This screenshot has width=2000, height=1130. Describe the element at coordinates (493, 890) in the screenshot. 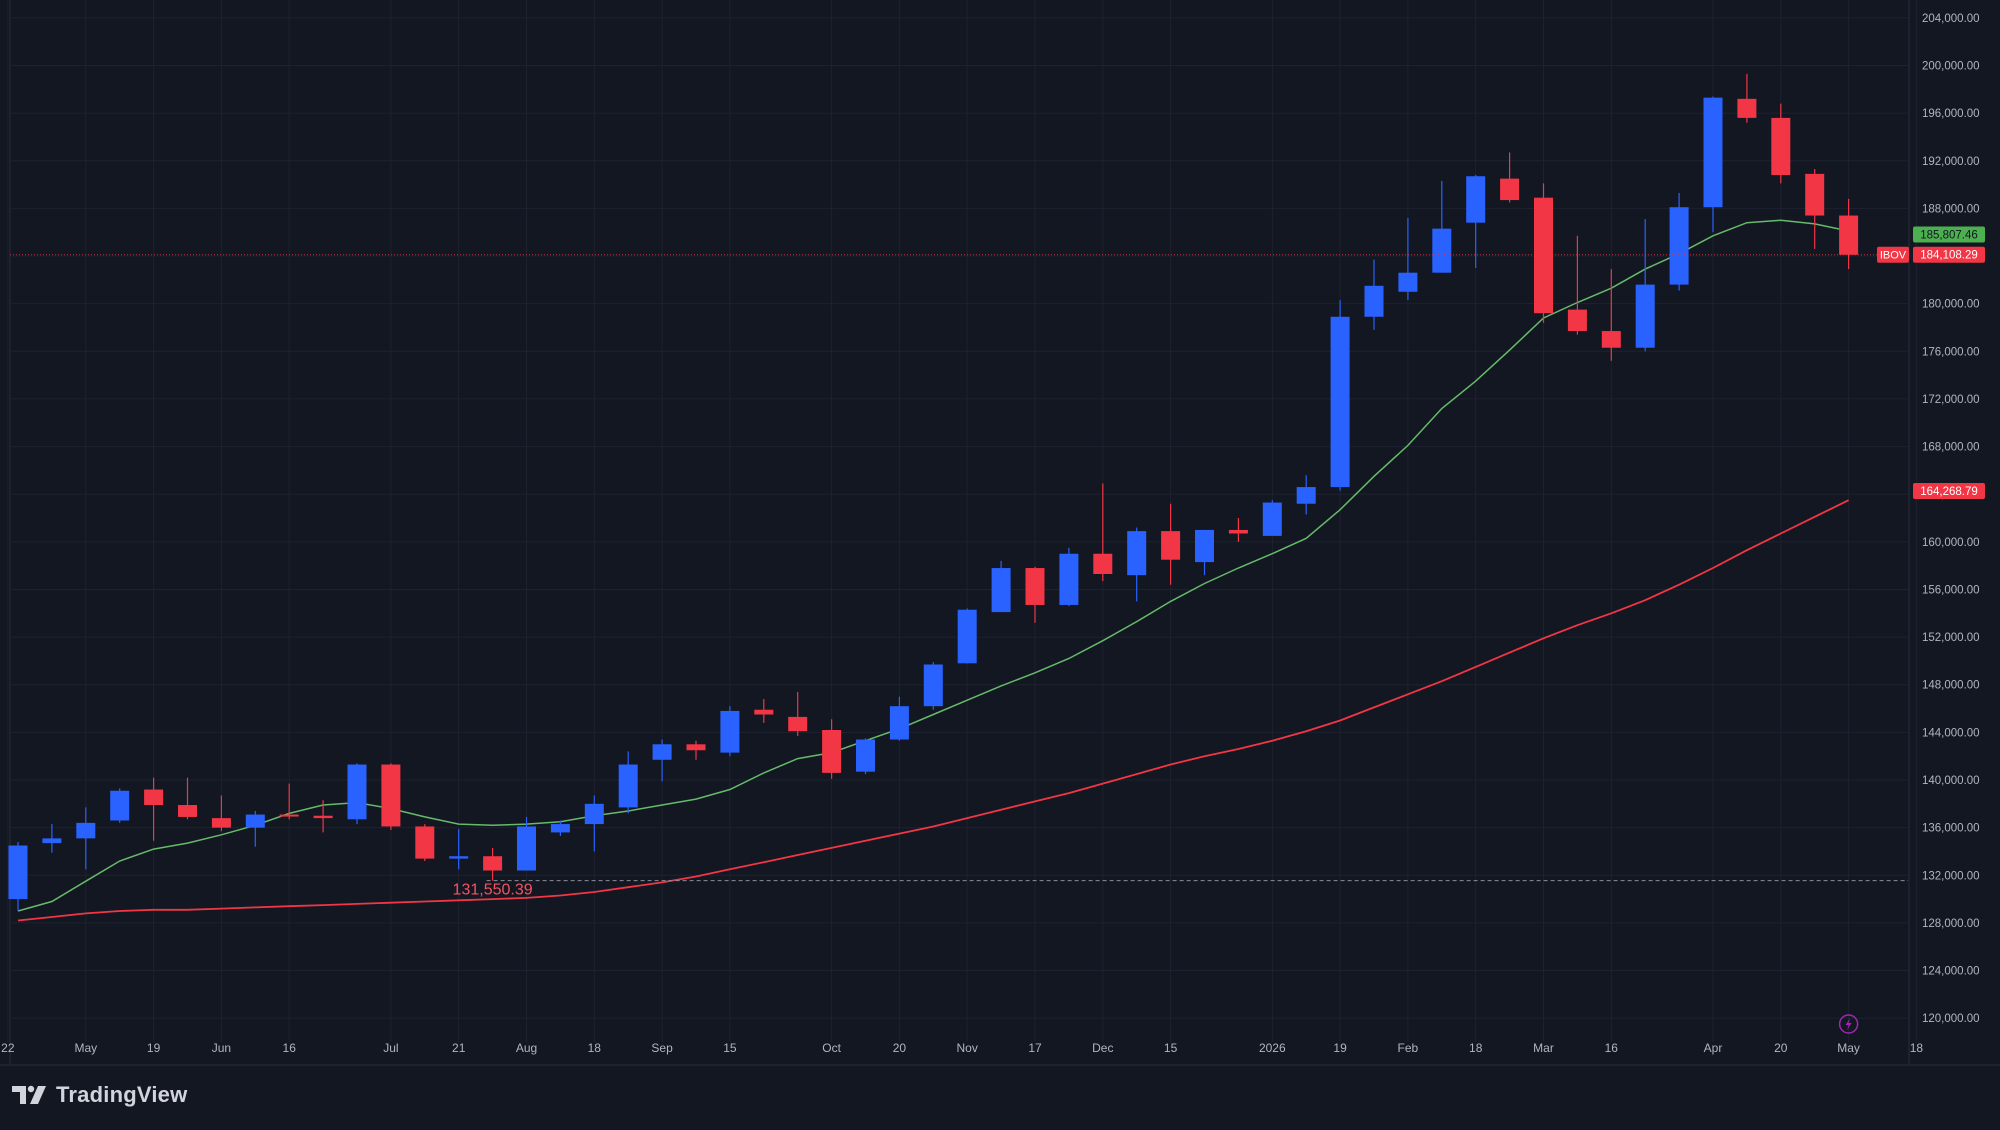

I see `low-price-label: 131,550.39` at that location.